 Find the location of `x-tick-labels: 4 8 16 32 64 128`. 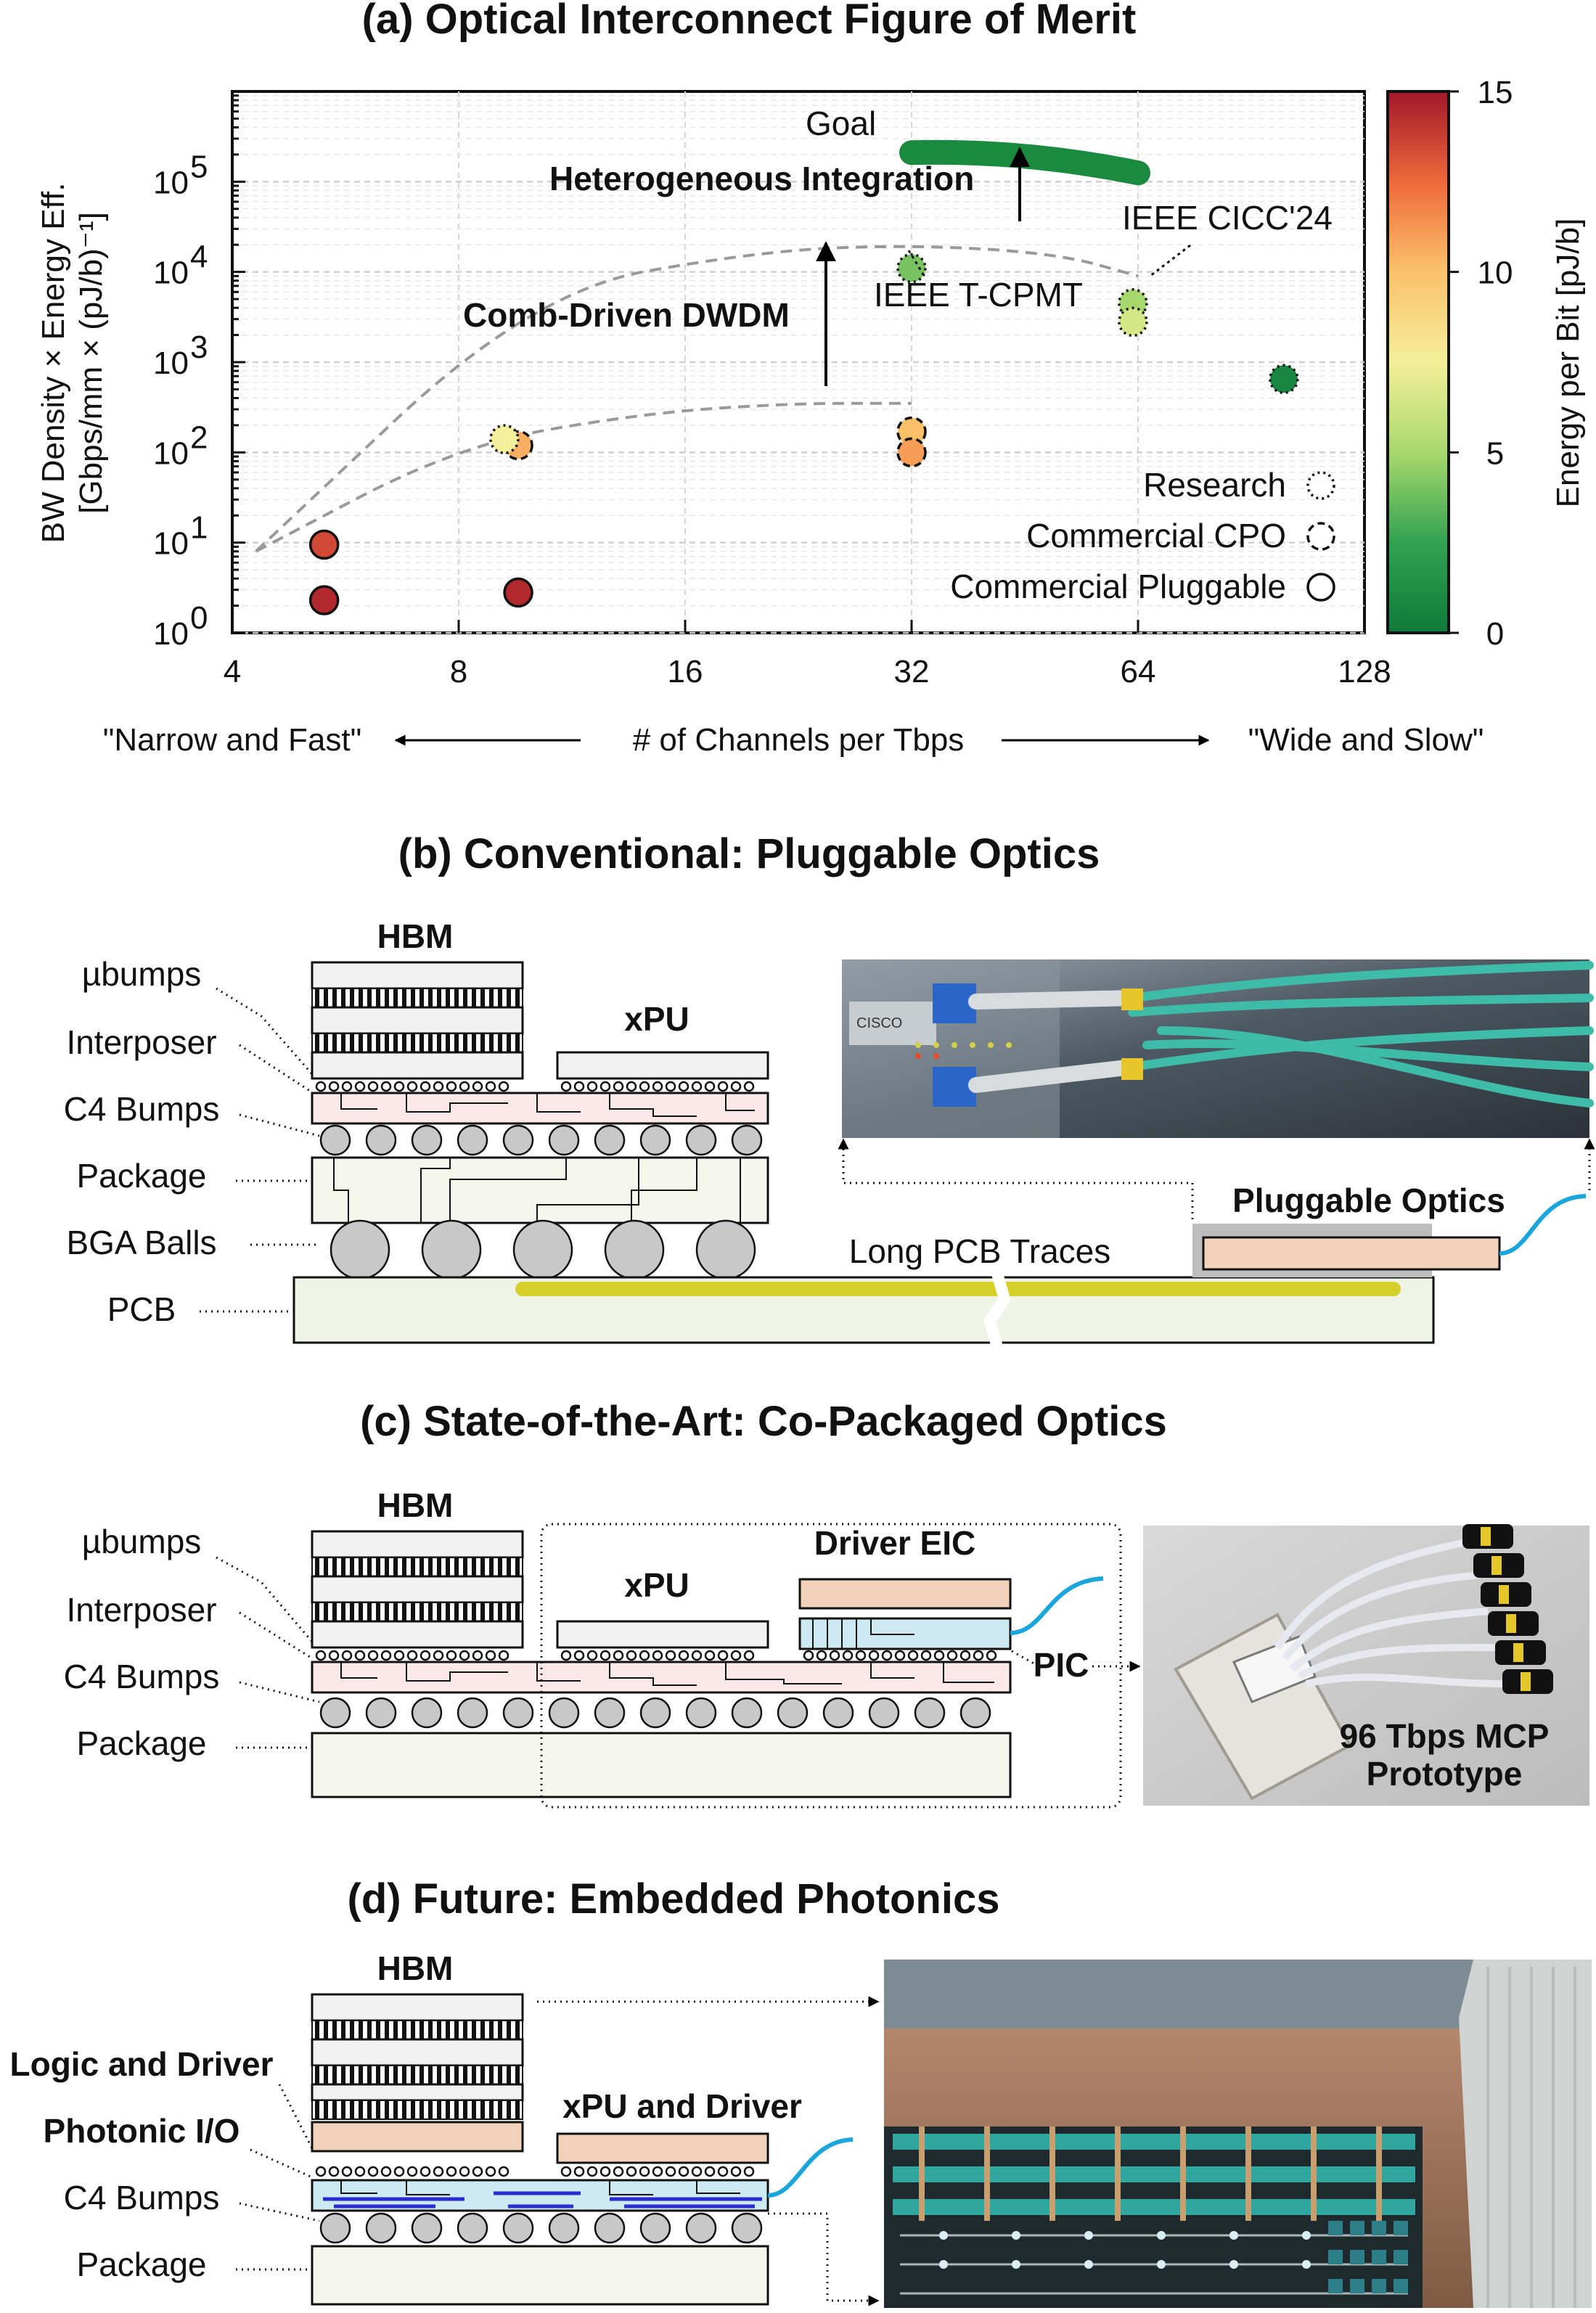

x-tick-labels: 4 8 16 32 64 128 is located at coordinates (807, 654).